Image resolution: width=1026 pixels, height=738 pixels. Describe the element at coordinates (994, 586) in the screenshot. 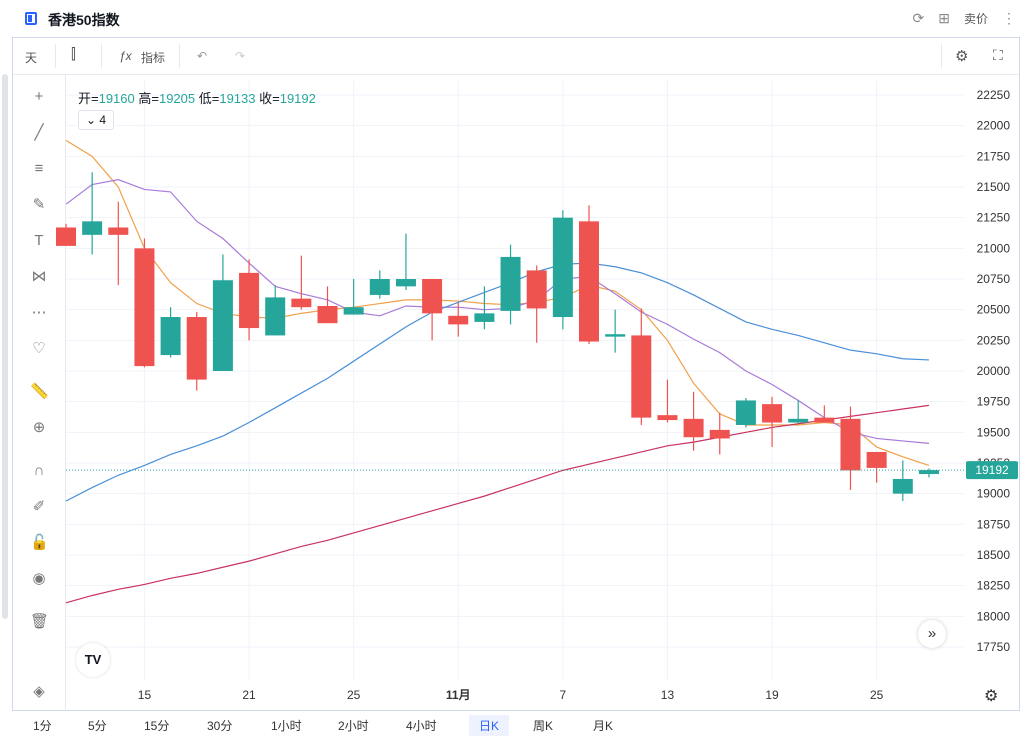

I see `y-tick-label: 18250` at that location.